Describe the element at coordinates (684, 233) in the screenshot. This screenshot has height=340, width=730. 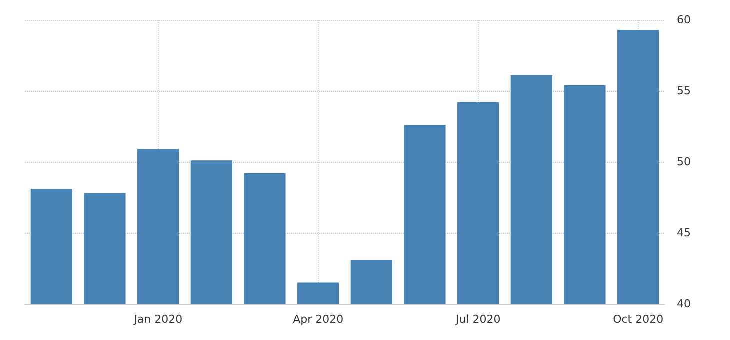
I see `y-tick-label: 45` at that location.